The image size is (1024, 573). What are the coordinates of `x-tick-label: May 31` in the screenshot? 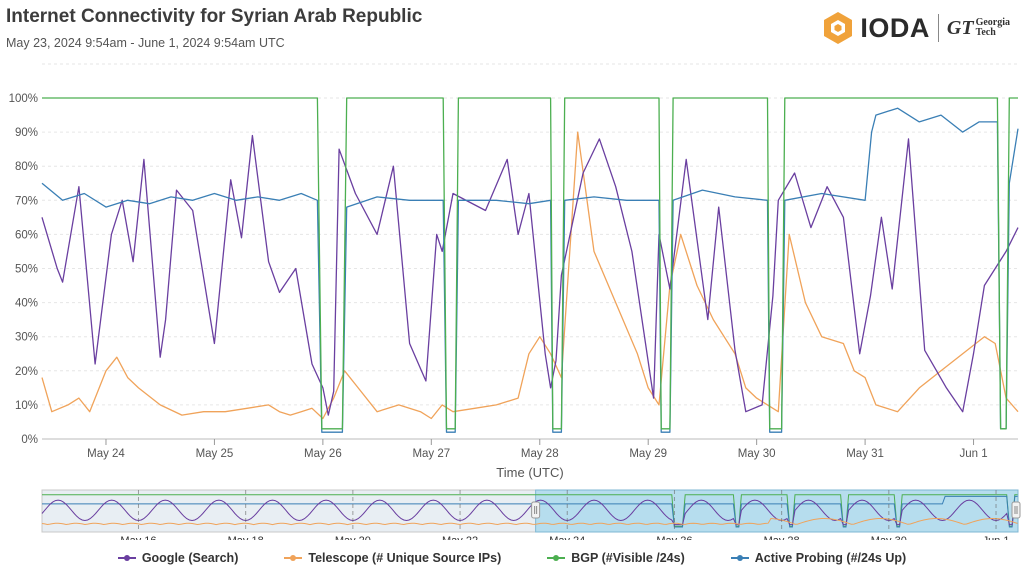 It's located at (865, 454).